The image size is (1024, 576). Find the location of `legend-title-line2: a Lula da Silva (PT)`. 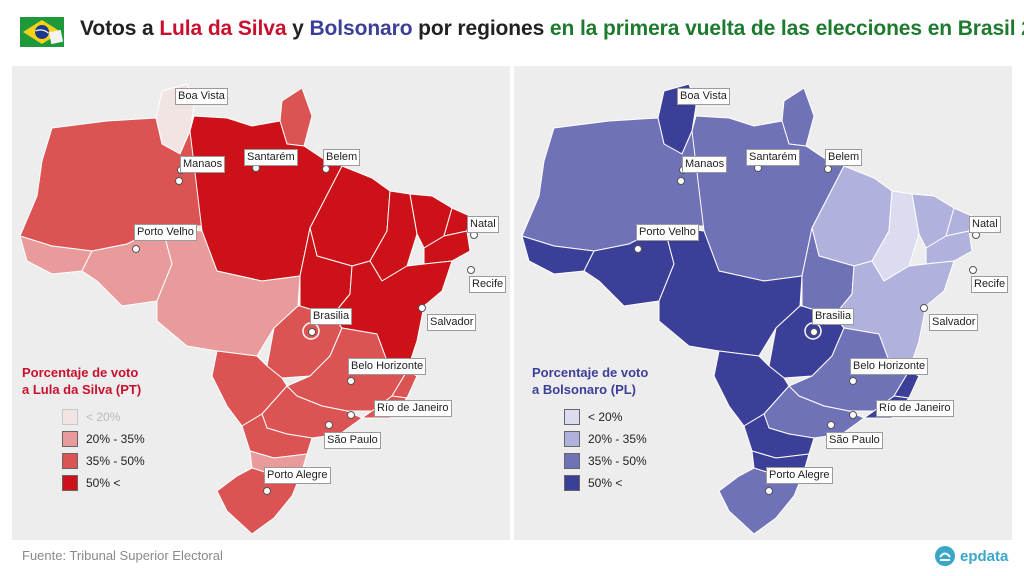

legend-title-line2: a Lula da Silva (PT) is located at coordinates (82, 389).